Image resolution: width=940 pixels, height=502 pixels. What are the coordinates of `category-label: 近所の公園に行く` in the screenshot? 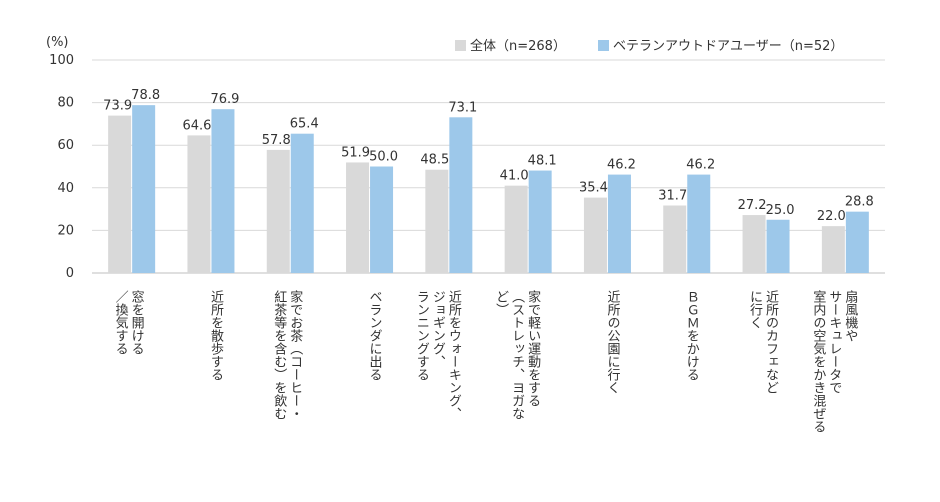 It's located at (612, 342).